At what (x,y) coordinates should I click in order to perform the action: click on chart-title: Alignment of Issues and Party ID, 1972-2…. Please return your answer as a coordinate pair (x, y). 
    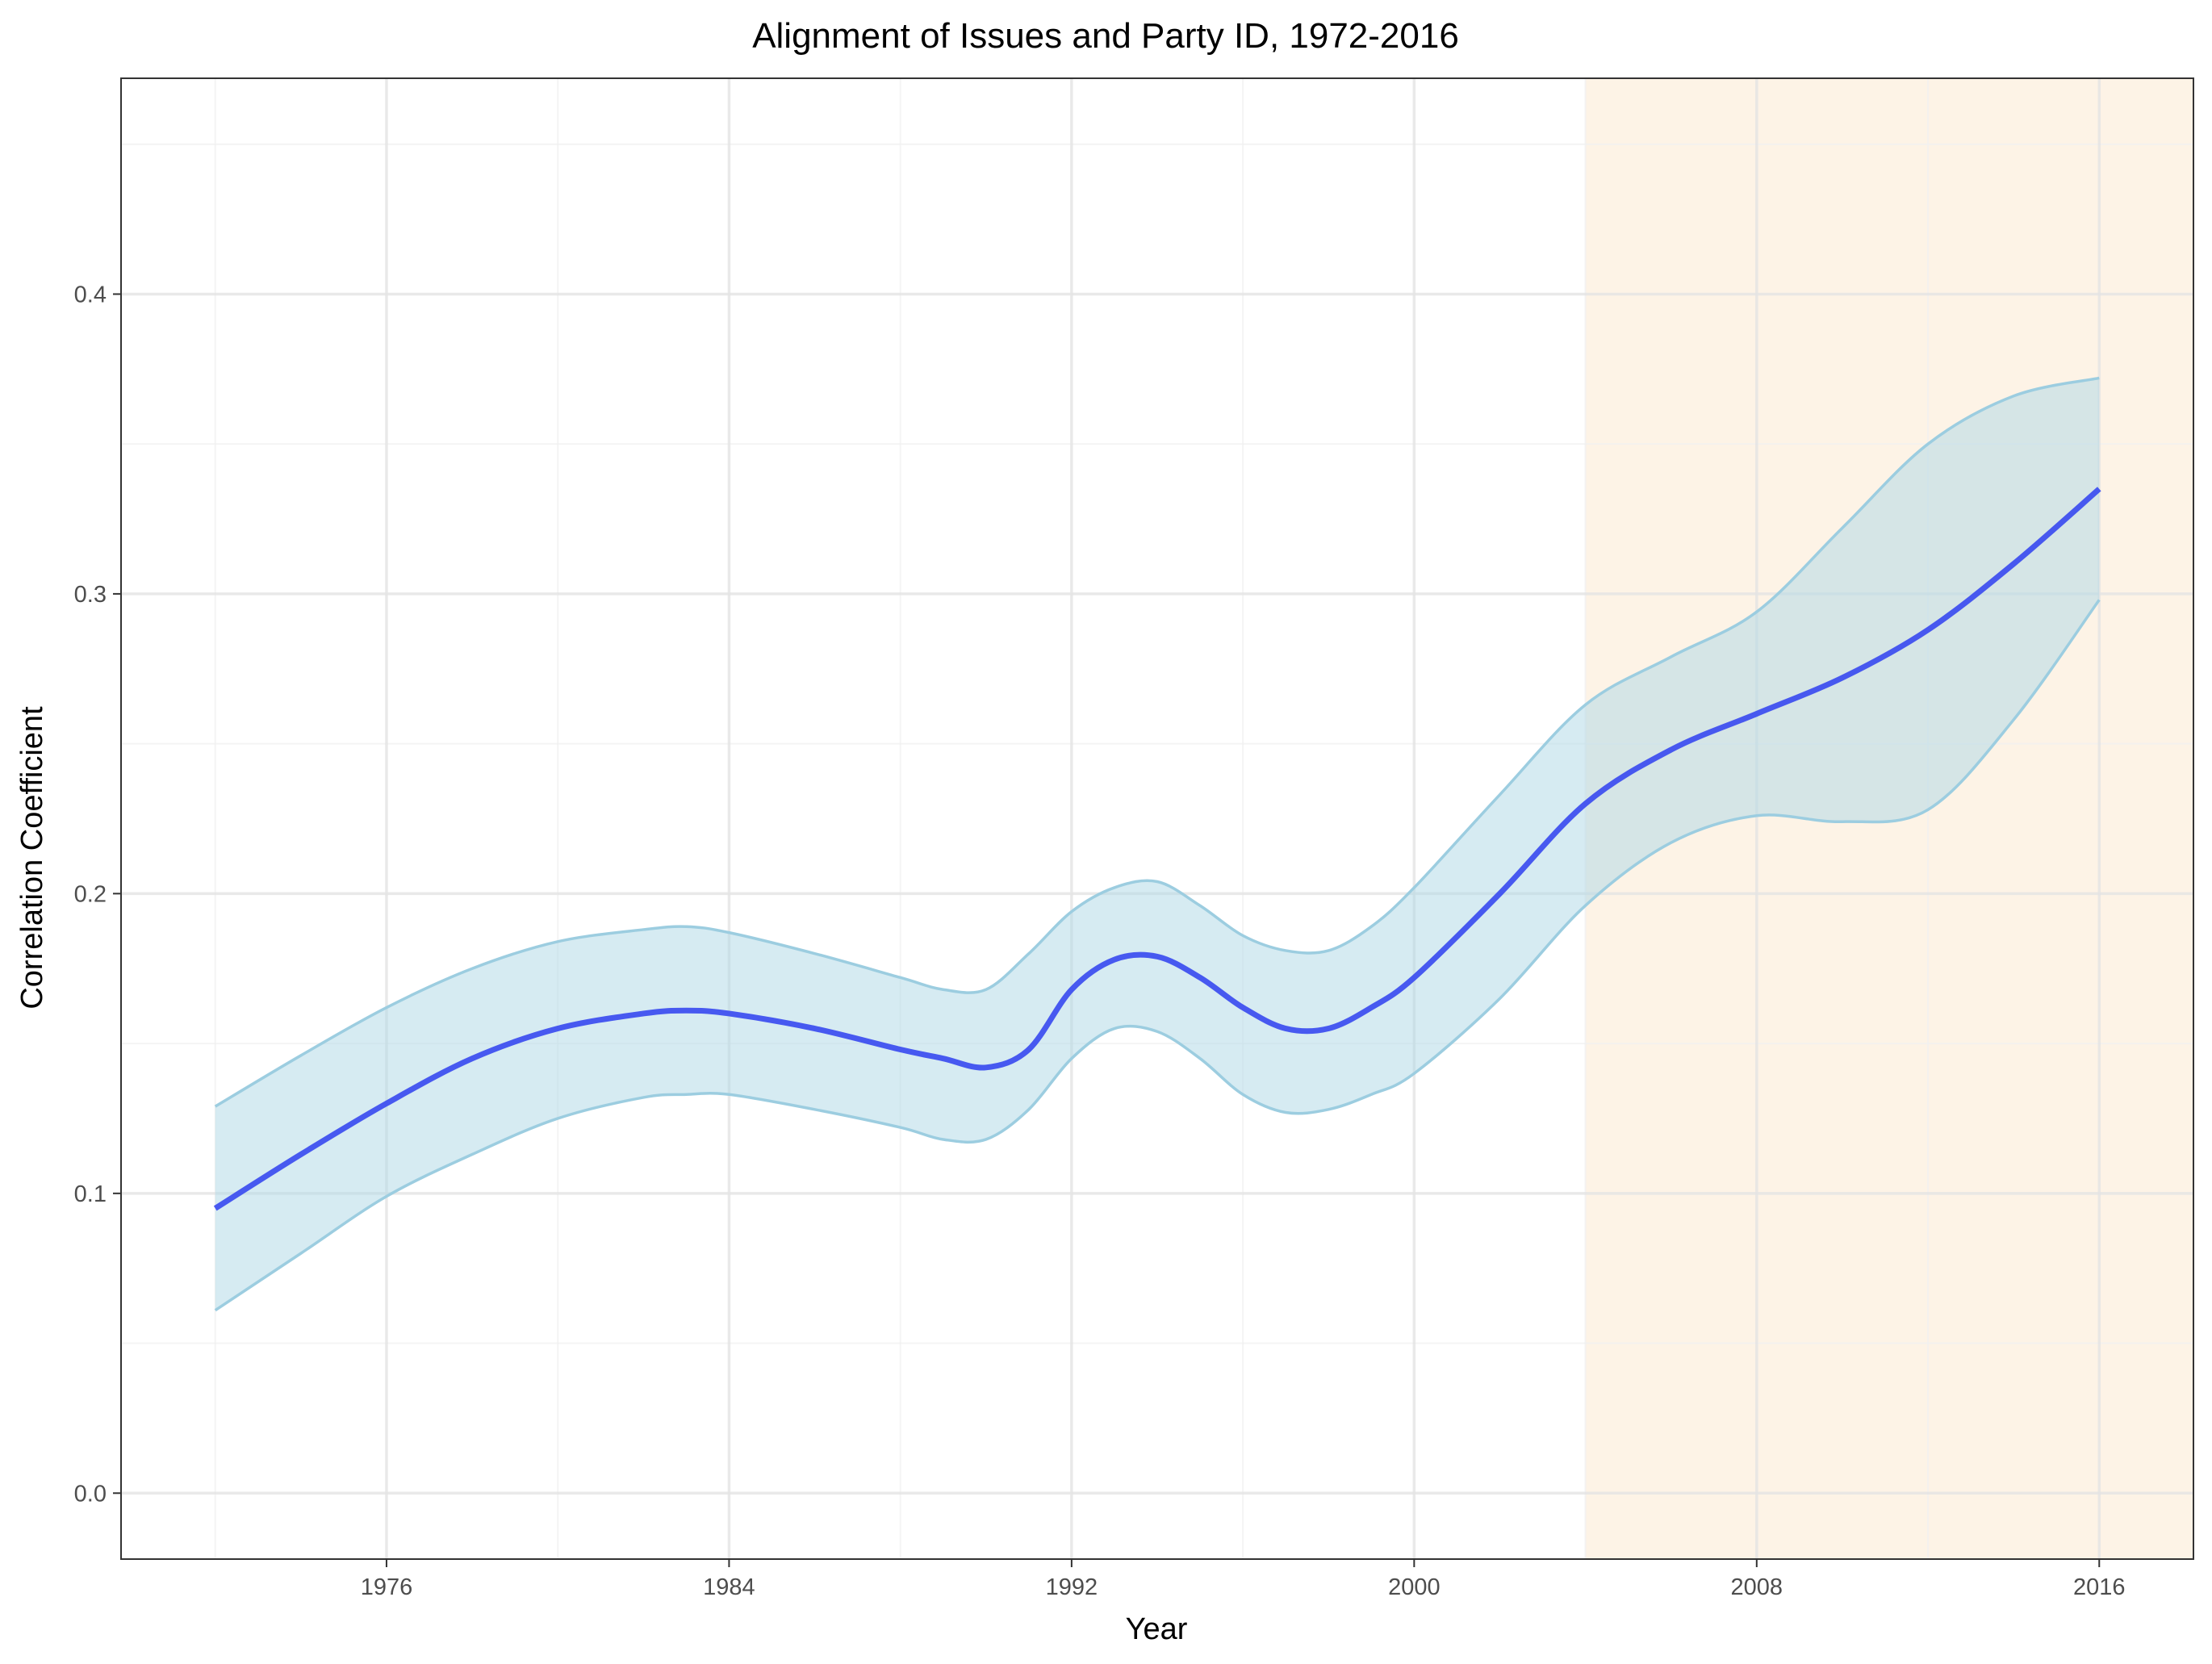
    Looking at the image, I should click on (1105, 36).